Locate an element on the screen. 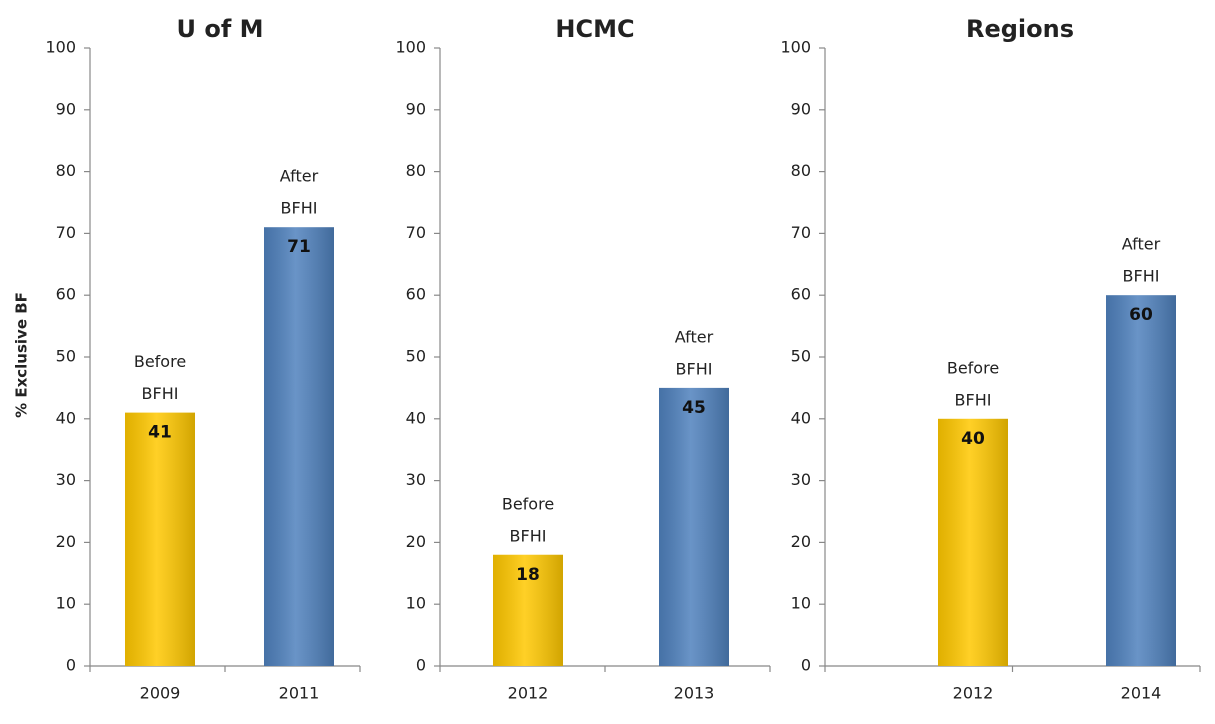 This screenshot has width=1215, height=724. value-label: 41 is located at coordinates (160, 433).